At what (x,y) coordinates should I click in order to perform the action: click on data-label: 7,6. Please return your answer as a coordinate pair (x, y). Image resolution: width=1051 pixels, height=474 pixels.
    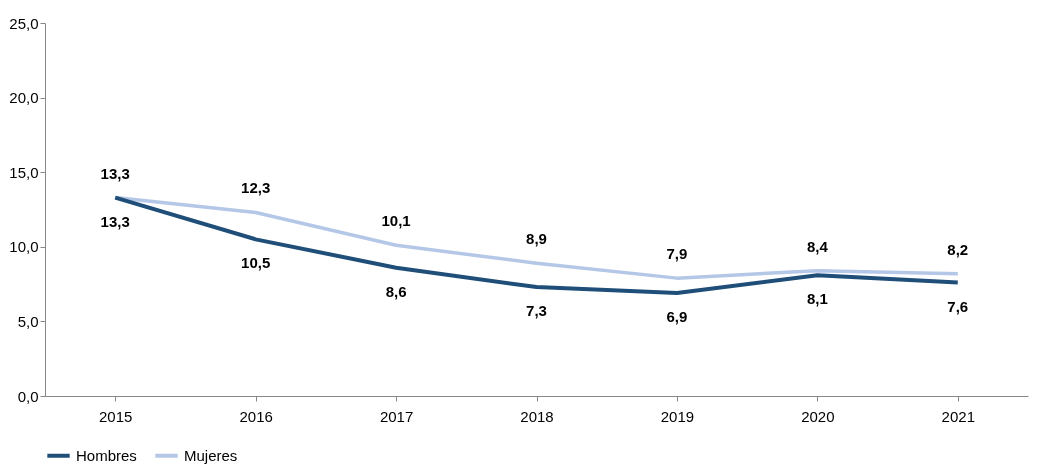
    Looking at the image, I should click on (958, 306).